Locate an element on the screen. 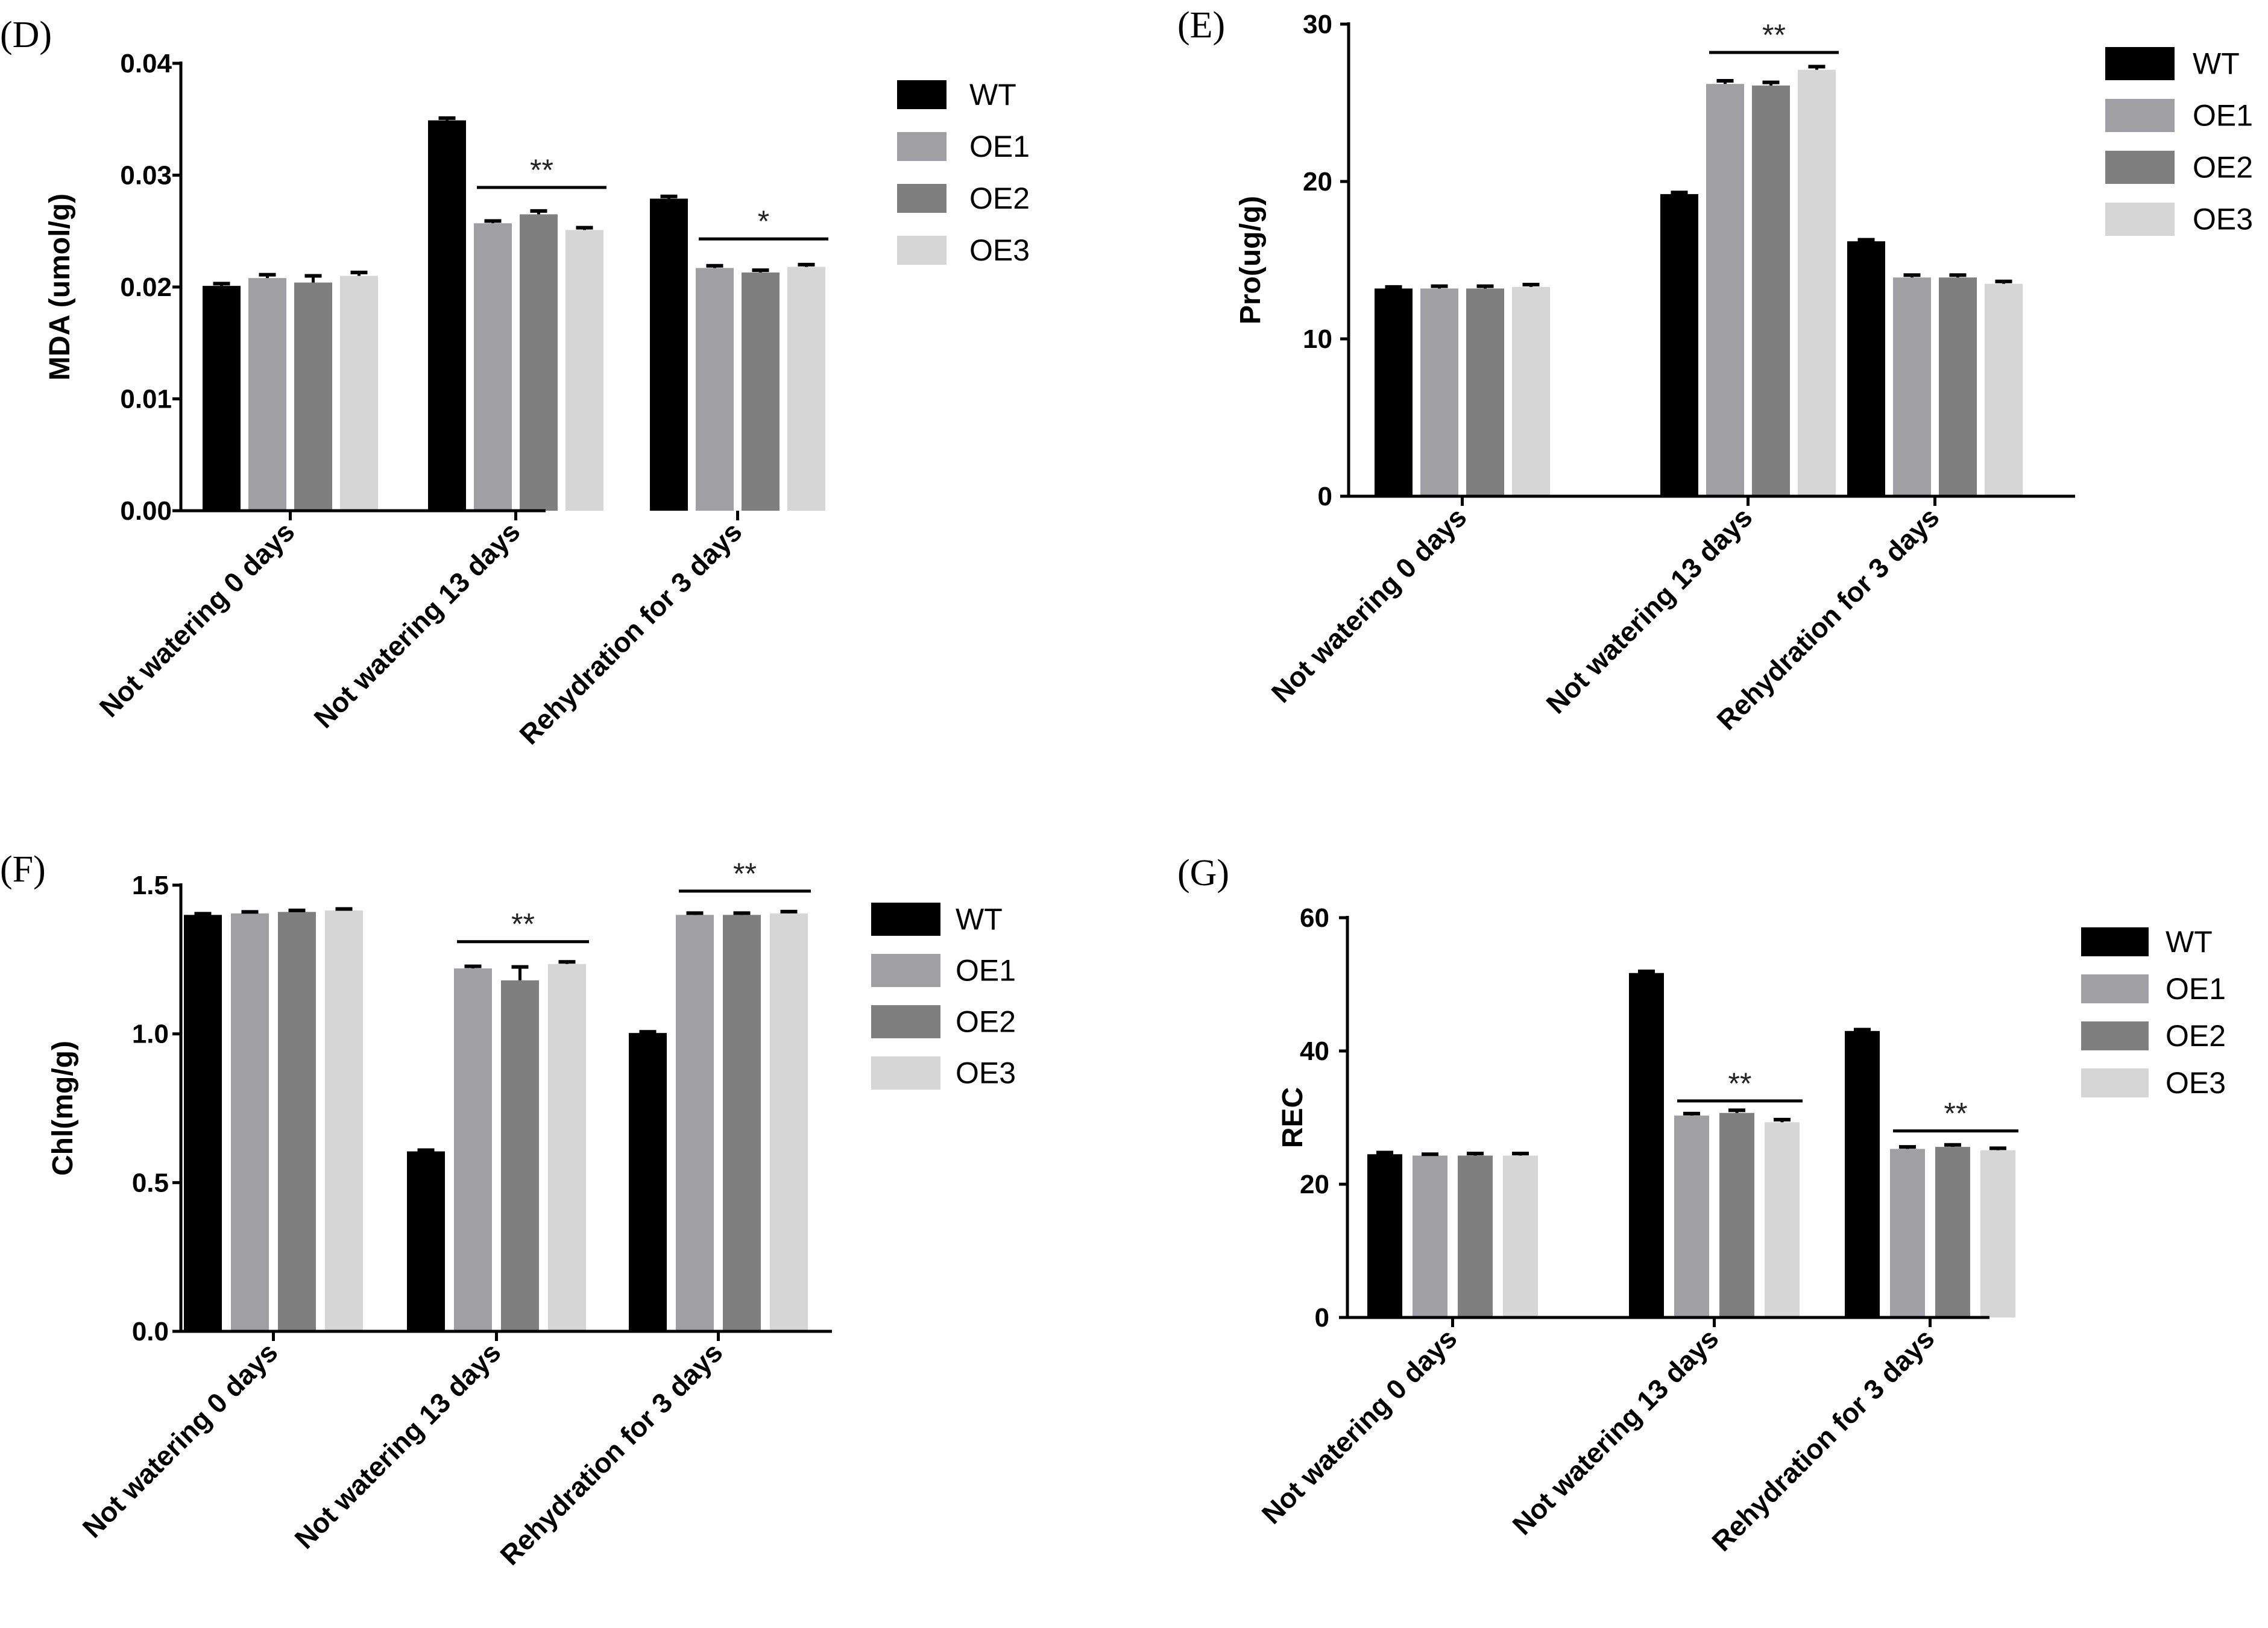 This screenshot has height=1628, width=2268. y-tick-label: 60 is located at coordinates (1315, 918).